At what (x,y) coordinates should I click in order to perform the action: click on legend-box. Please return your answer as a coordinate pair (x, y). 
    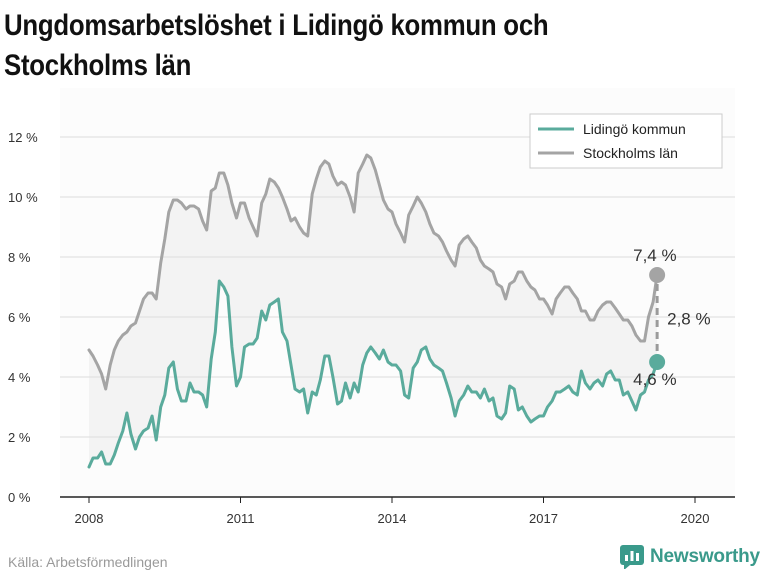
    Looking at the image, I should click on (626, 141).